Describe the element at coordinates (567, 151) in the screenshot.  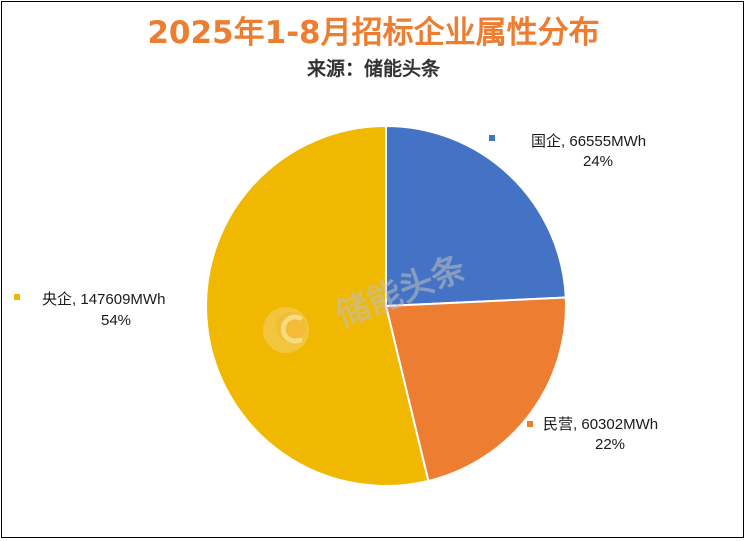
I see `legend-guoqi: 国企, 66555MWh 24%` at that location.